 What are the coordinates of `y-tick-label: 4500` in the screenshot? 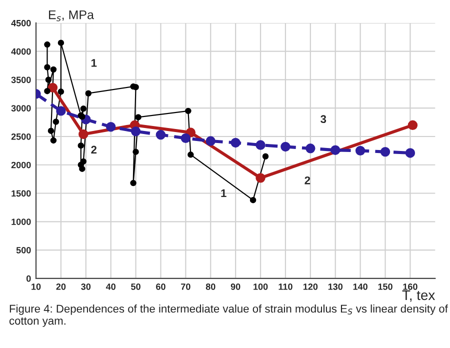 It's located at (21, 23).